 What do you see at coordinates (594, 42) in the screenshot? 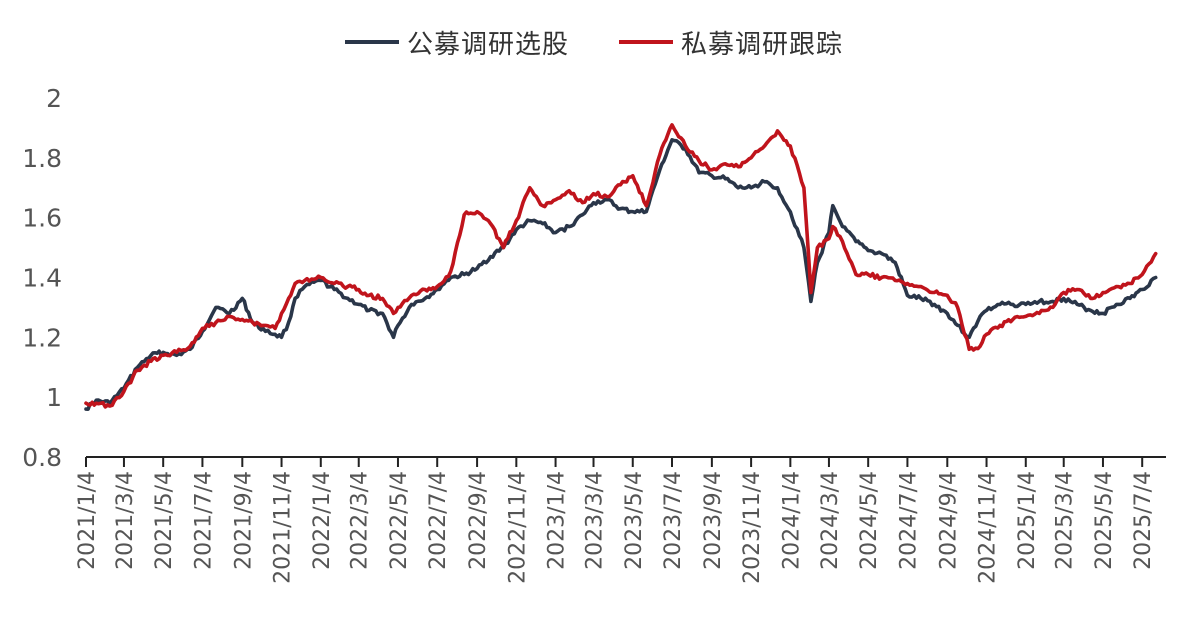
I see `legend: 公募调研选股 私募调研跟踪` at bounding box center [594, 42].